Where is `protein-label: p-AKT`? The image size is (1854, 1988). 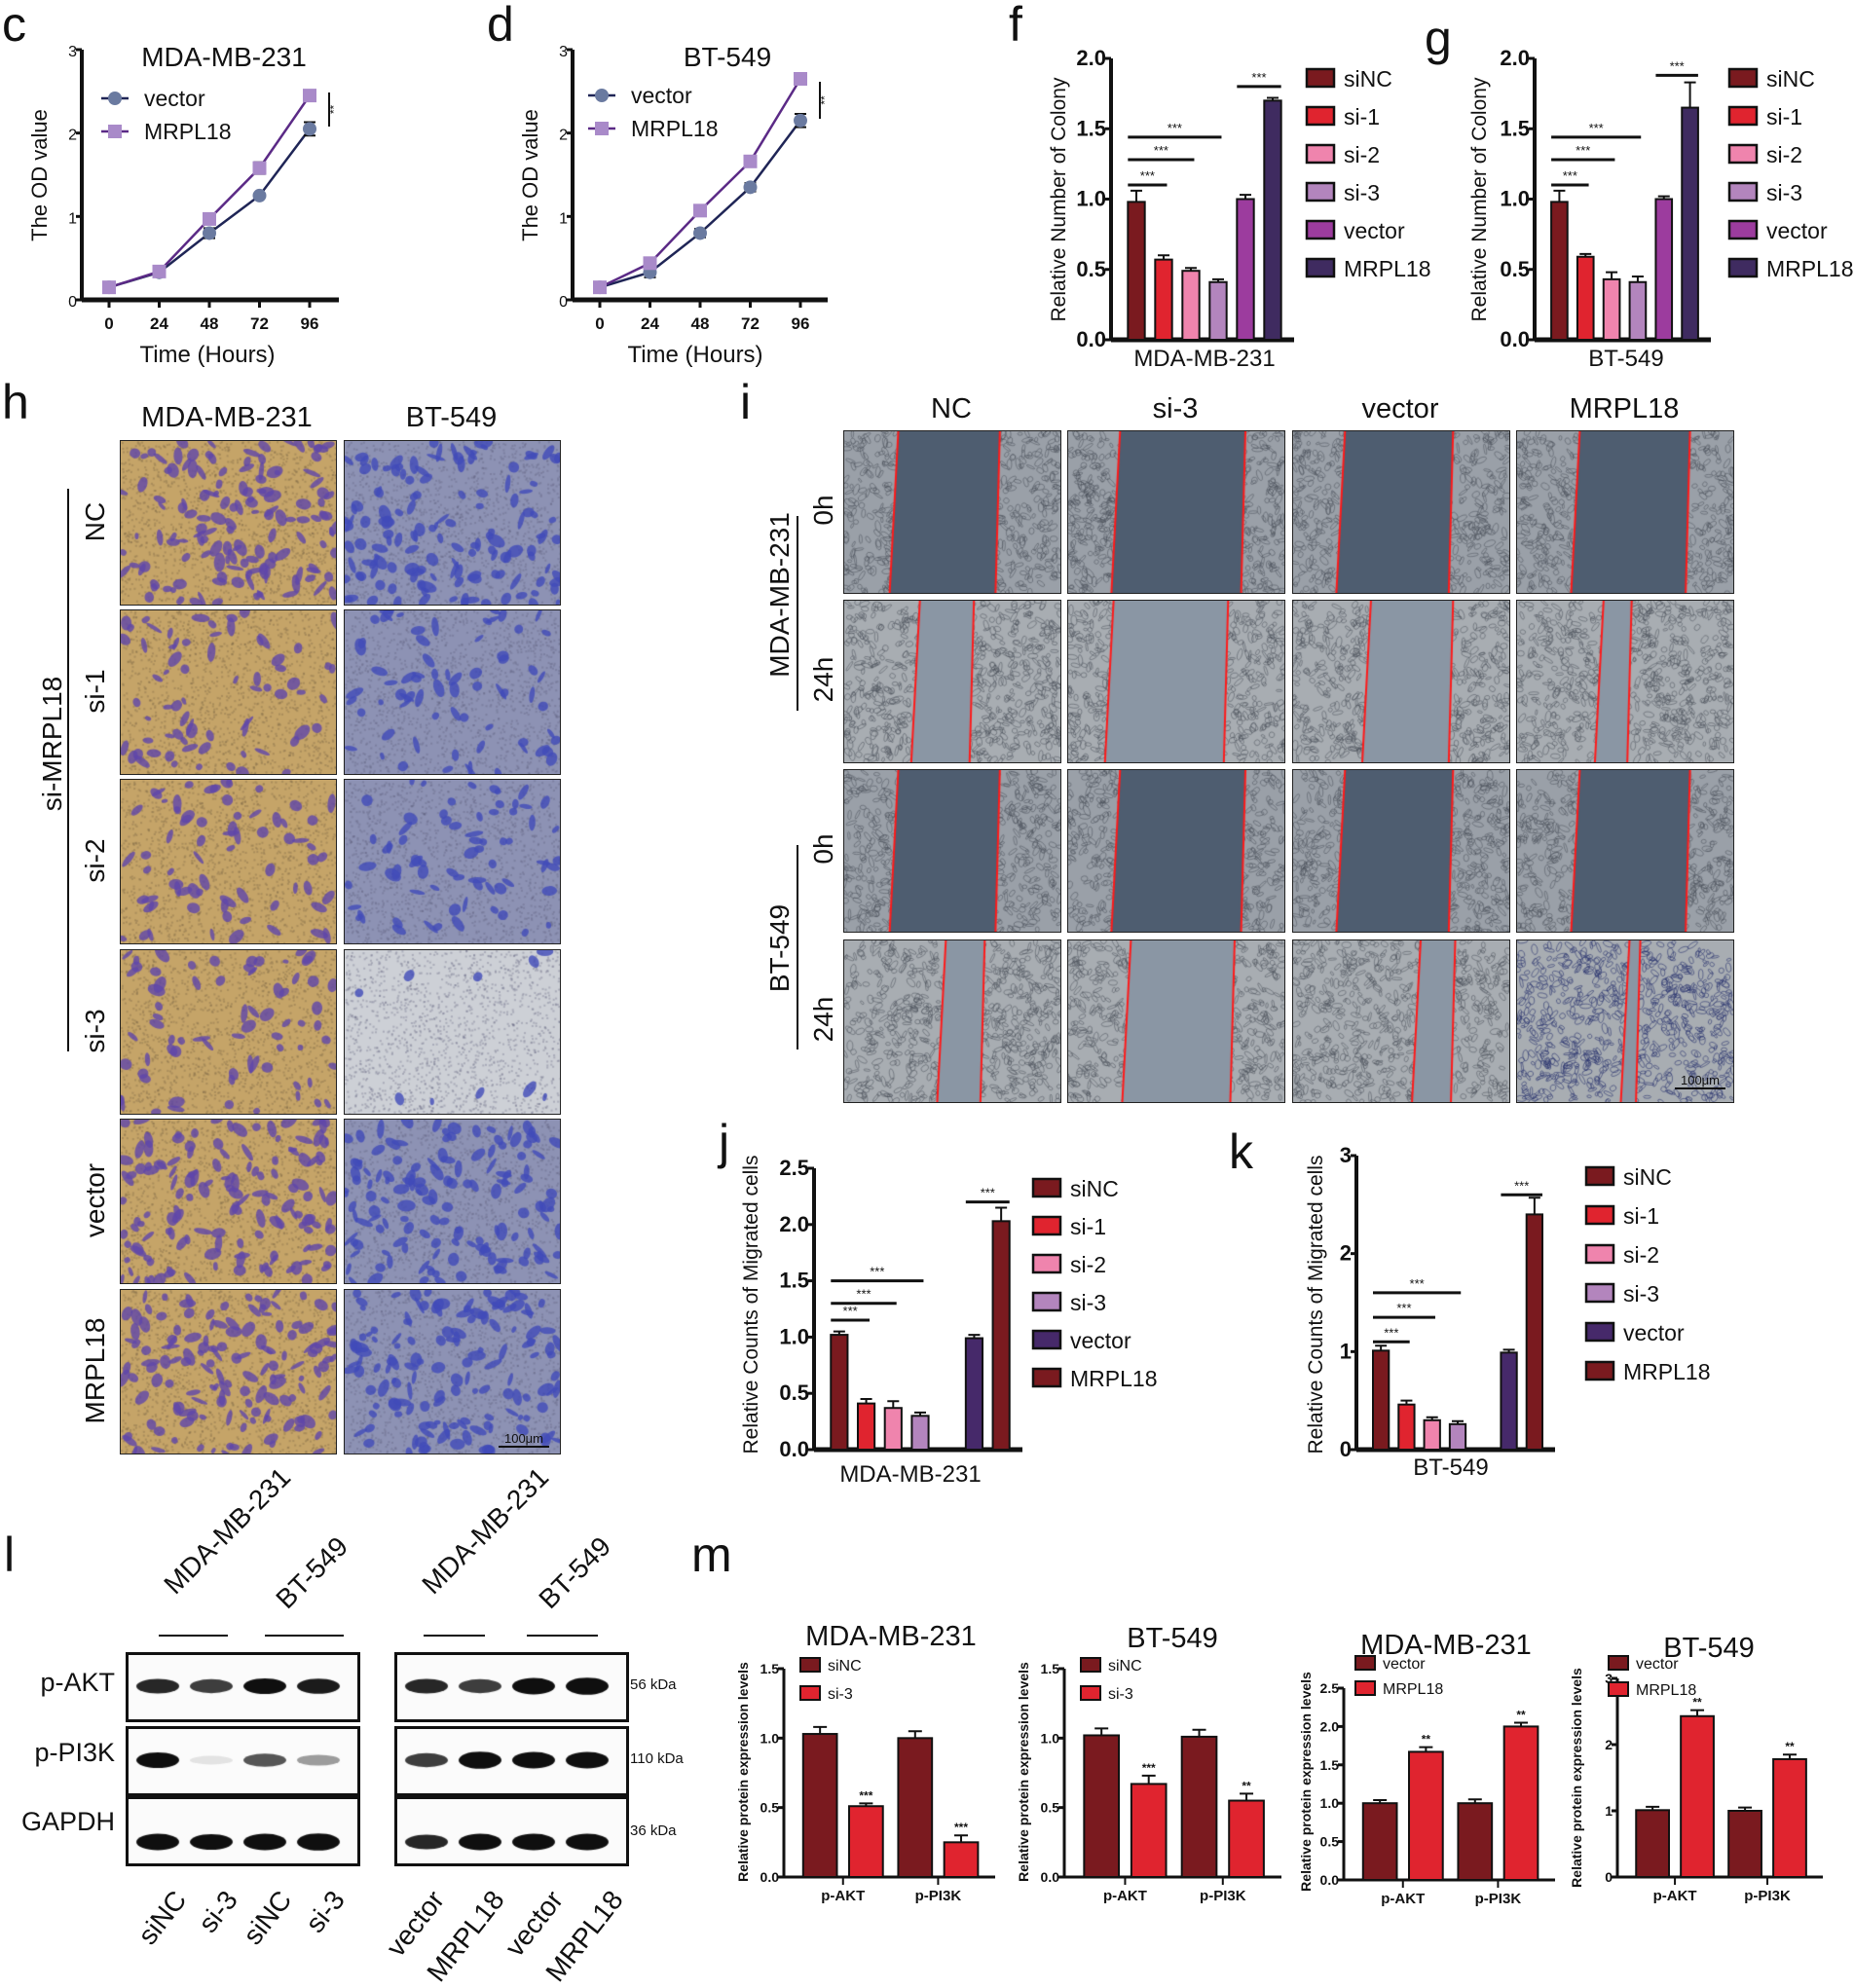
protein-label: p-AKT is located at coordinates (77, 1682).